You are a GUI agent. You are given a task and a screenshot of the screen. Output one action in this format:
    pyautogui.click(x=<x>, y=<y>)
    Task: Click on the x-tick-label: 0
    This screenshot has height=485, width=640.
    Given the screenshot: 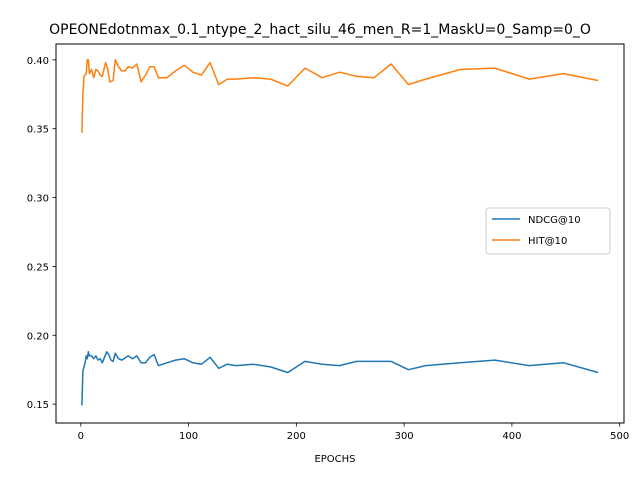 What is the action you would take?
    pyautogui.click(x=81, y=436)
    